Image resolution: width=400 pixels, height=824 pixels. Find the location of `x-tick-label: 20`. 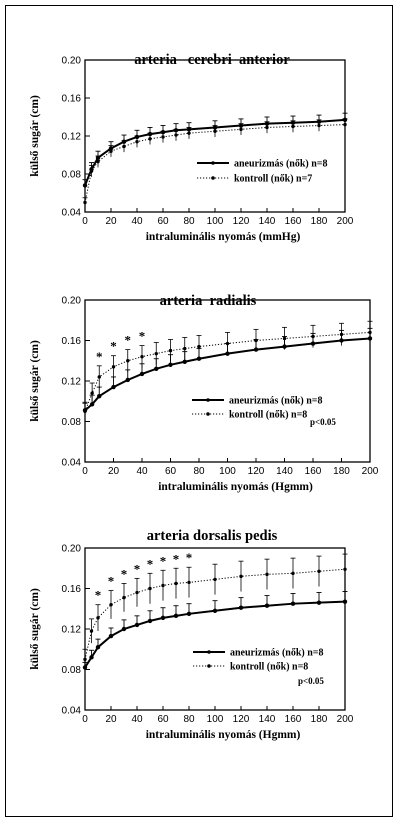

x-tick-label: 20 is located at coordinates (111, 221).